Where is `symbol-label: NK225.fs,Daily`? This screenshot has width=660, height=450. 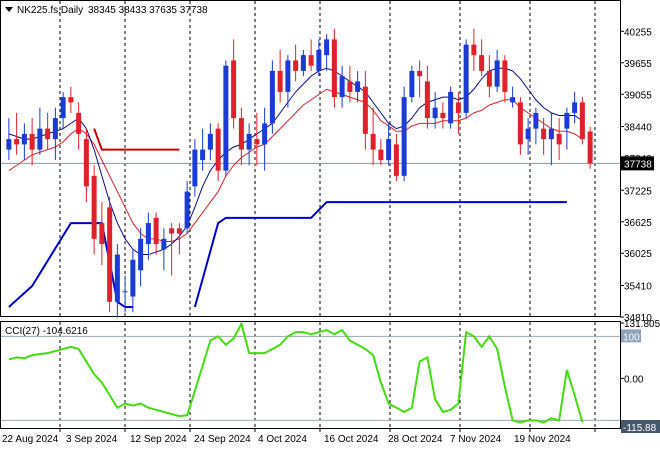
symbol-label: NK225.fs,Daily is located at coordinates (50, 10).